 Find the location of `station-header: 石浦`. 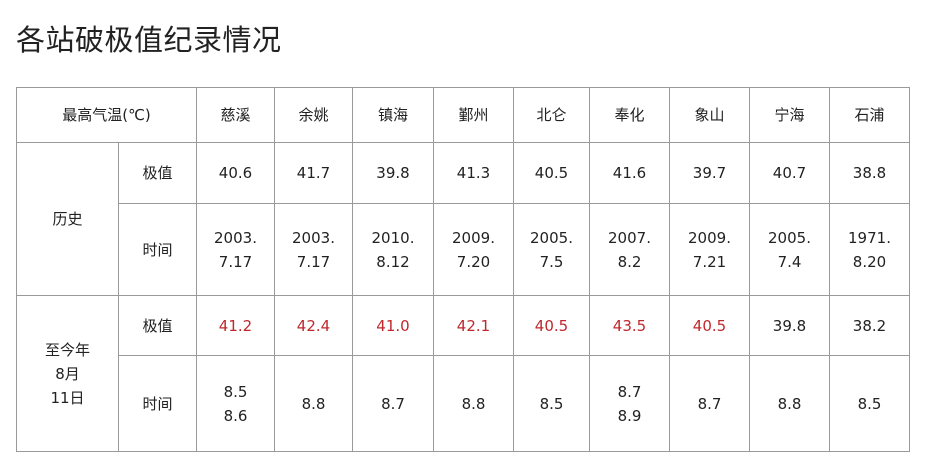

station-header: 石浦 is located at coordinates (869, 115).